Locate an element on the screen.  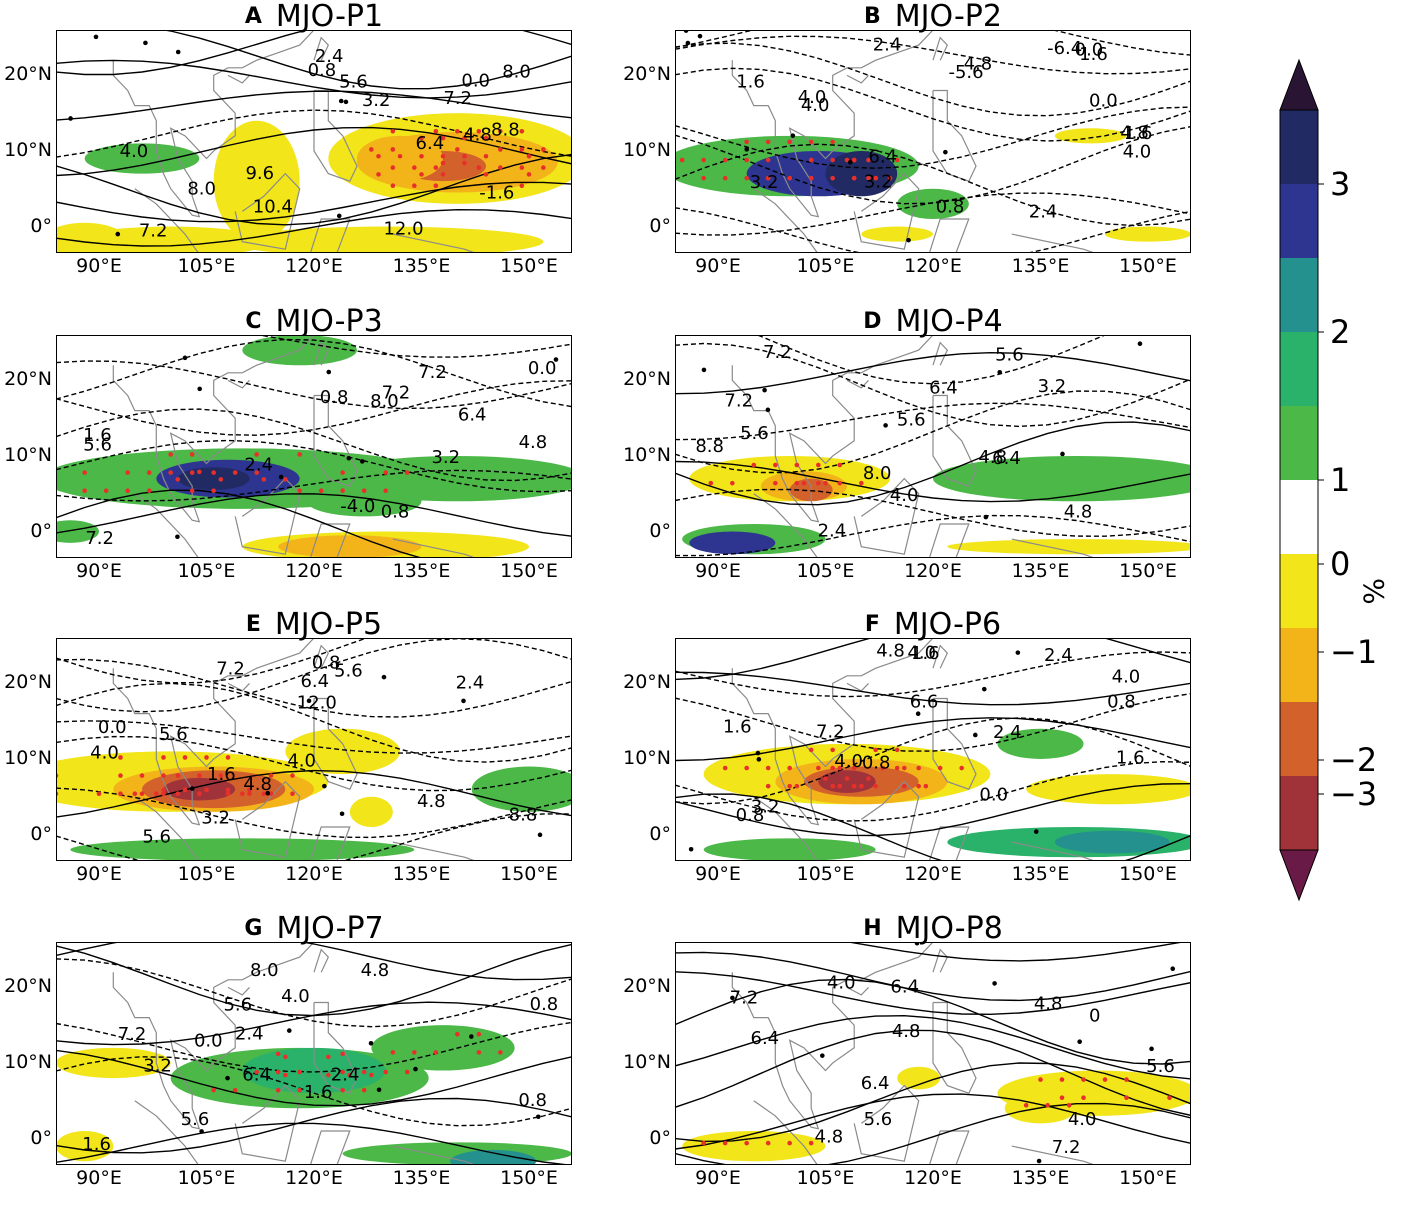
contour-label: 1.6 is located at coordinates (925, 653).